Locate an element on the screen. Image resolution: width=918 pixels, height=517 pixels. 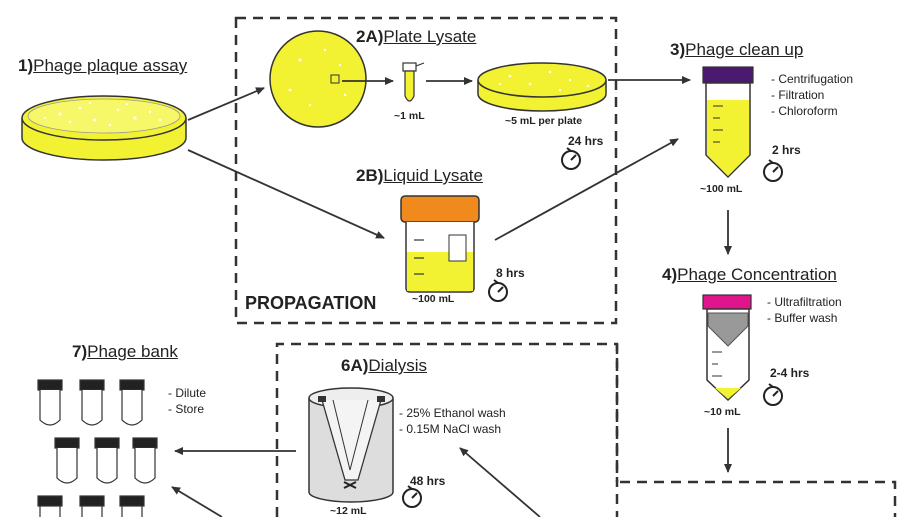
volume-tube: ~1 mL is located at coordinates (409, 116).